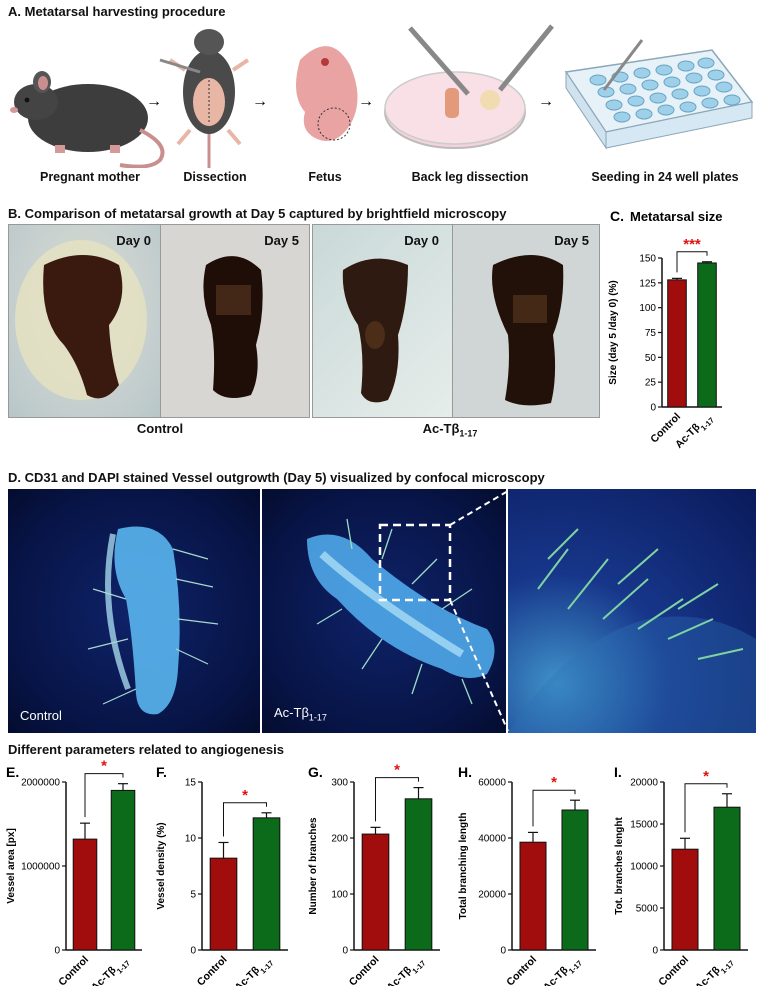 The image size is (764, 988). Describe the element at coordinates (613, 332) in the screenshot. I see `y-axis-label: Size (day 5 /day 0) (%)` at that location.